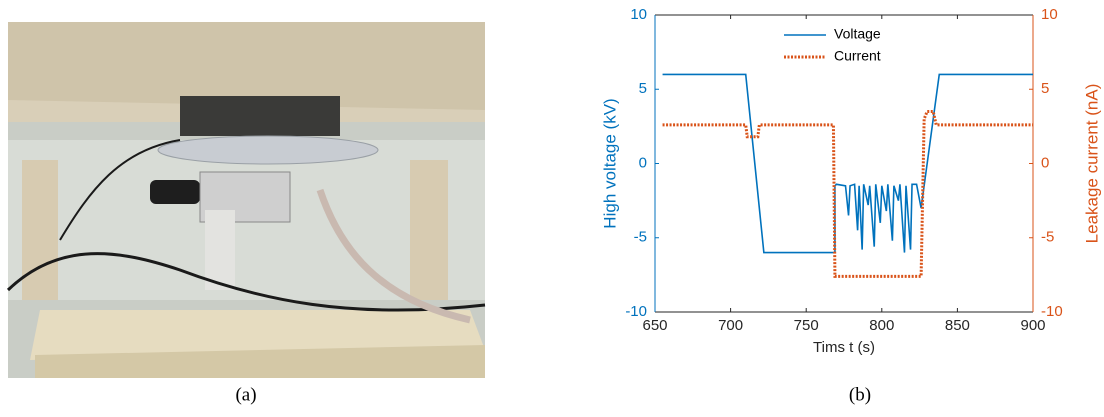  What do you see at coordinates (857, 56) in the screenshot?
I see `legend-label: Current` at bounding box center [857, 56].